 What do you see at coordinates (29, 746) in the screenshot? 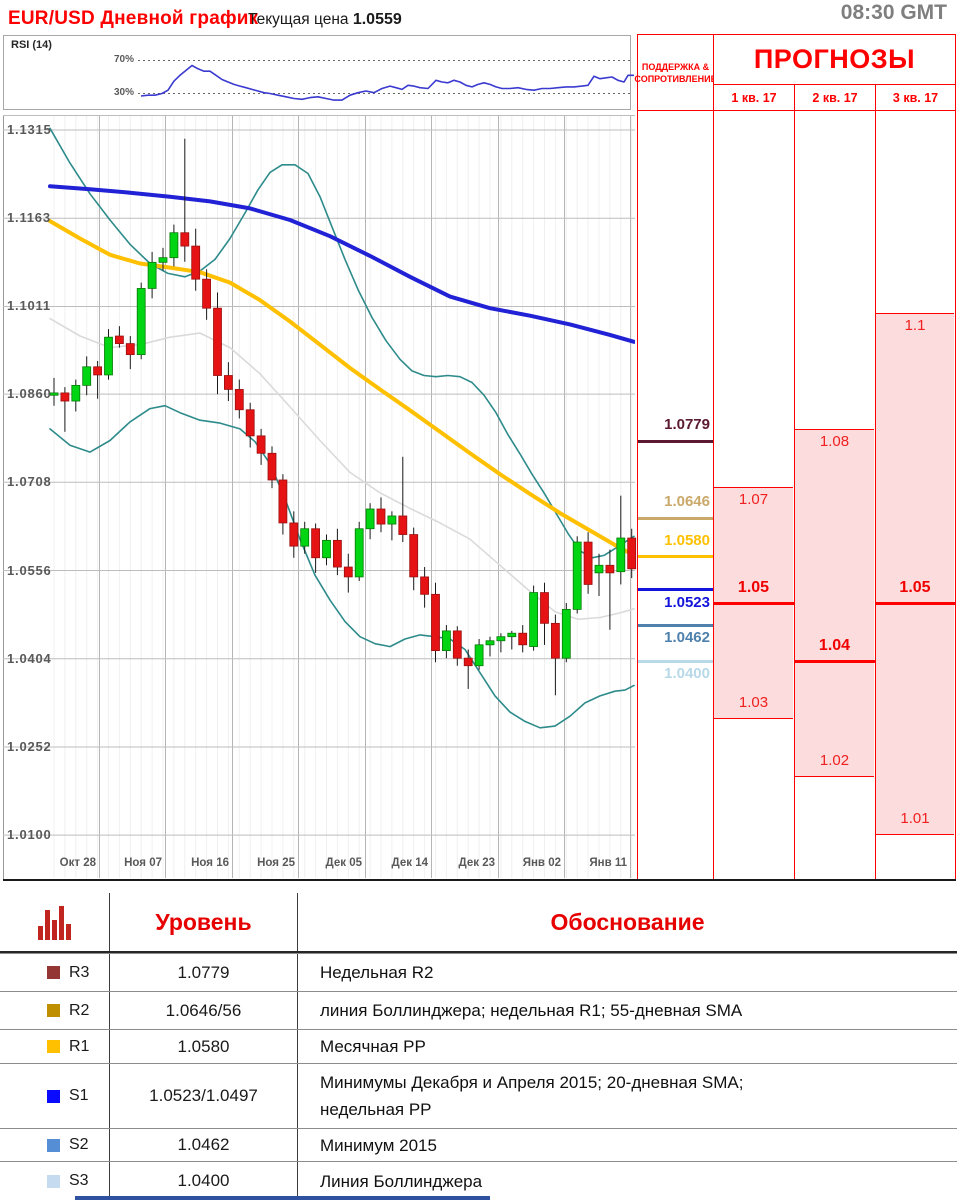
I see `y-axis-label: 1.0252` at bounding box center [29, 746].